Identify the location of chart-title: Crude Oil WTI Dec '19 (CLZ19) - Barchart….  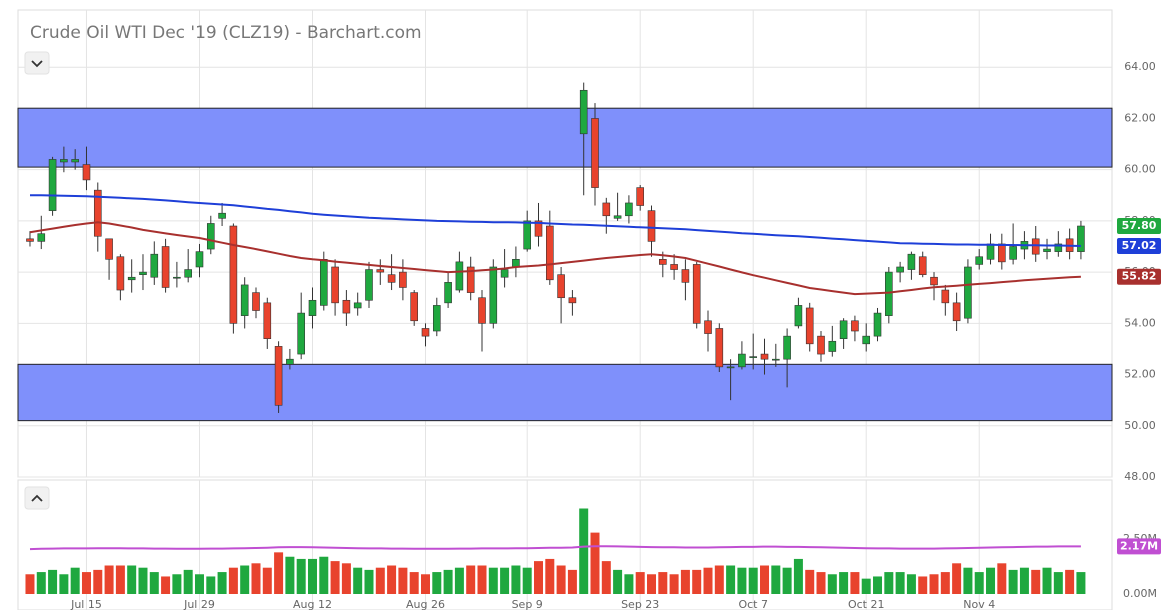
(226, 33).